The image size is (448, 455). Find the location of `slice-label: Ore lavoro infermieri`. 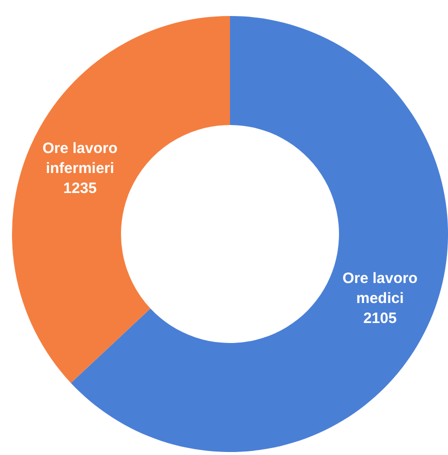

slice-label: Ore lavoro infermieri is located at coordinates (80, 159).